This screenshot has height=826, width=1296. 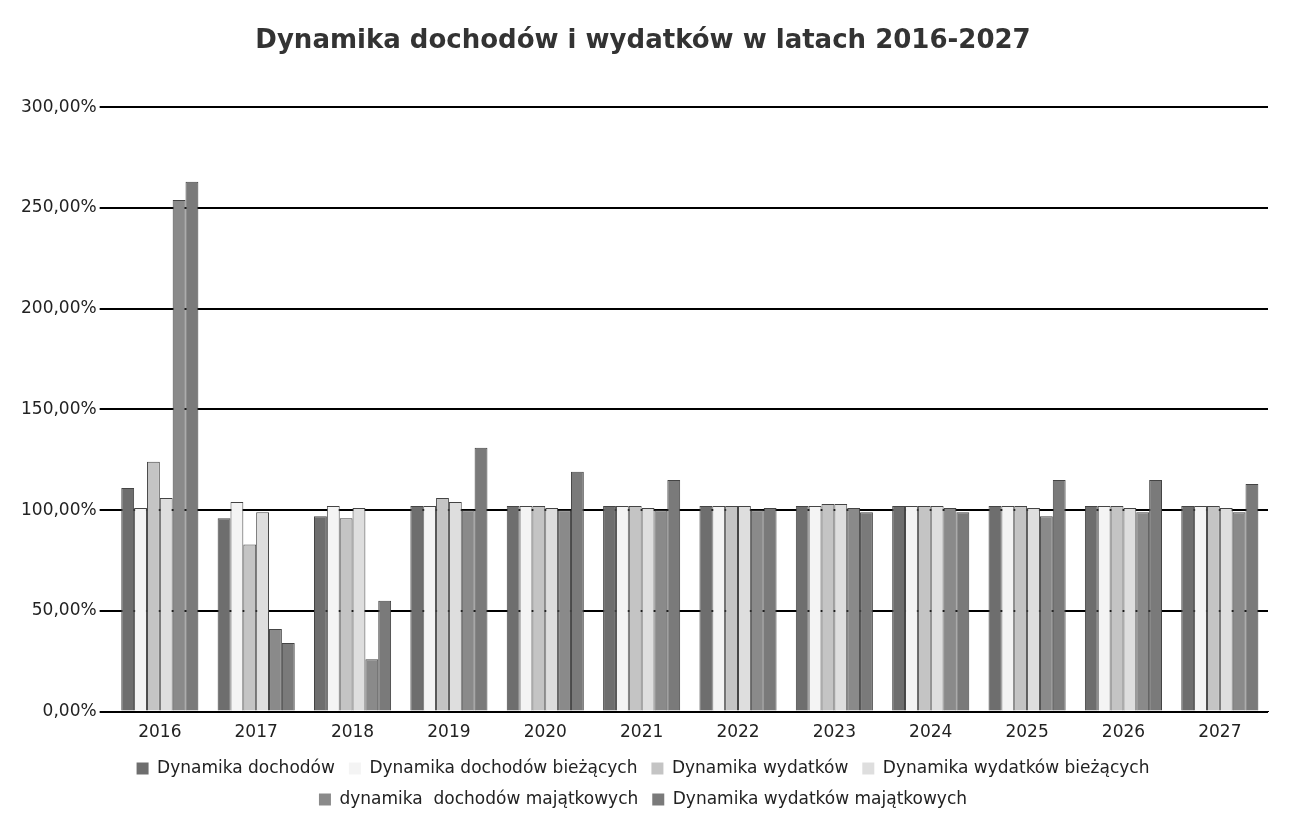 What do you see at coordinates (160, 731) in the screenshot?
I see `x-tick-label: 2016` at bounding box center [160, 731].